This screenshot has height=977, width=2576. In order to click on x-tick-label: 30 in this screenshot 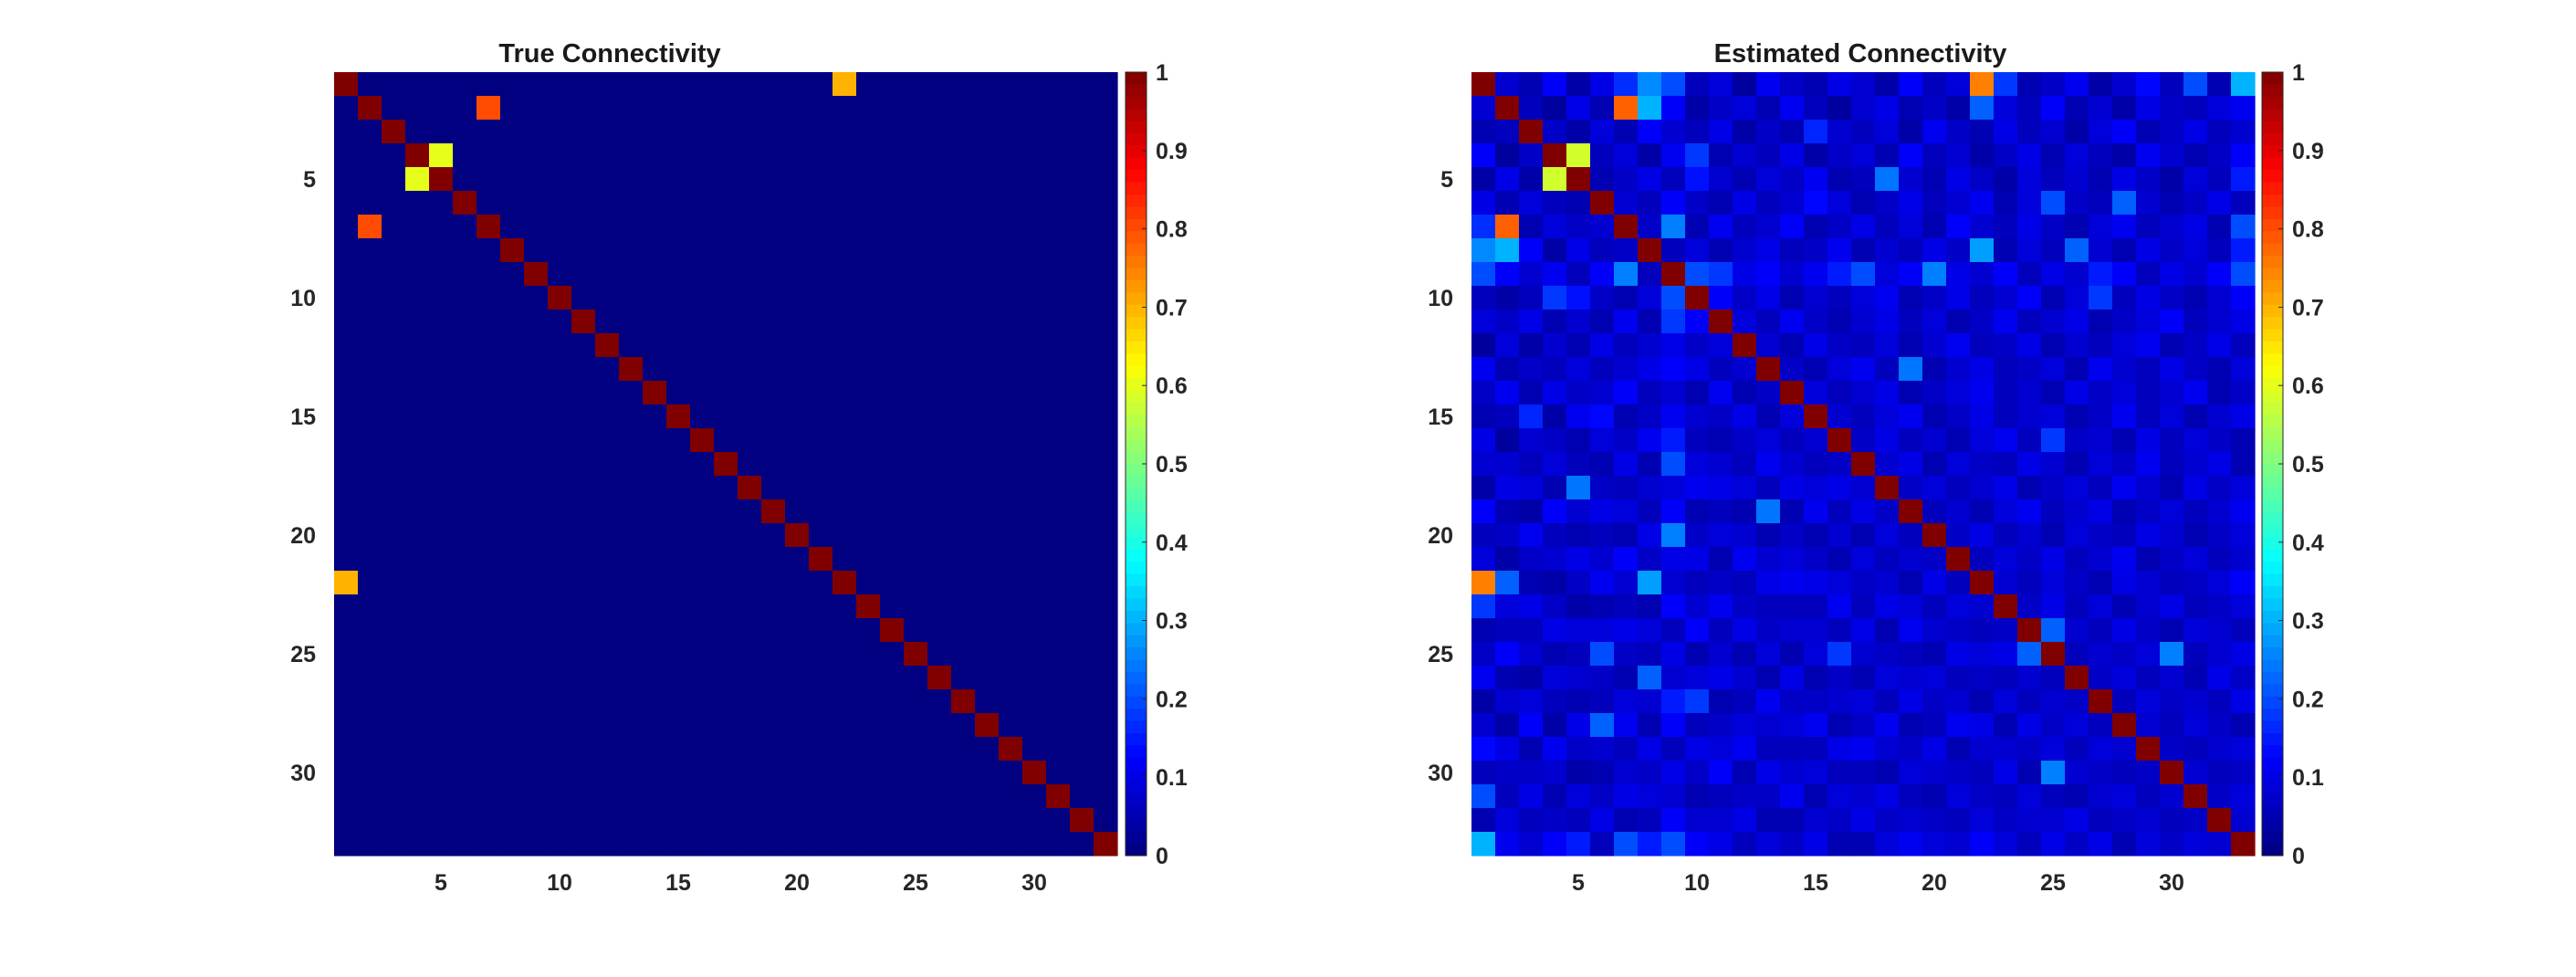, I will do `click(2171, 883)`.